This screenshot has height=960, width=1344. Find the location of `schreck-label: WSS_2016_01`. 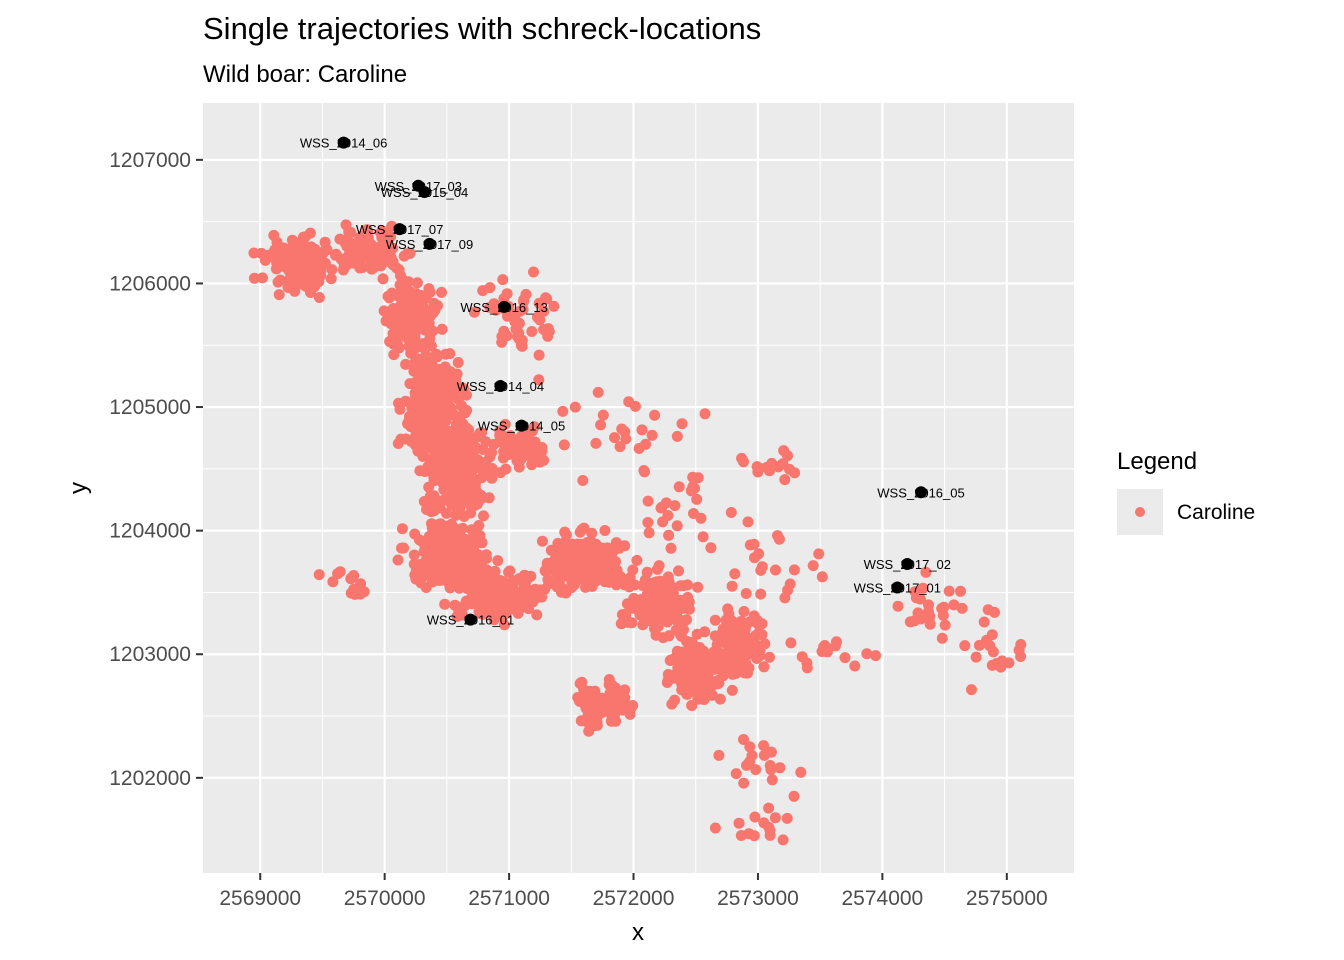

schreck-label: WSS_2016_01 is located at coordinates (470, 620).